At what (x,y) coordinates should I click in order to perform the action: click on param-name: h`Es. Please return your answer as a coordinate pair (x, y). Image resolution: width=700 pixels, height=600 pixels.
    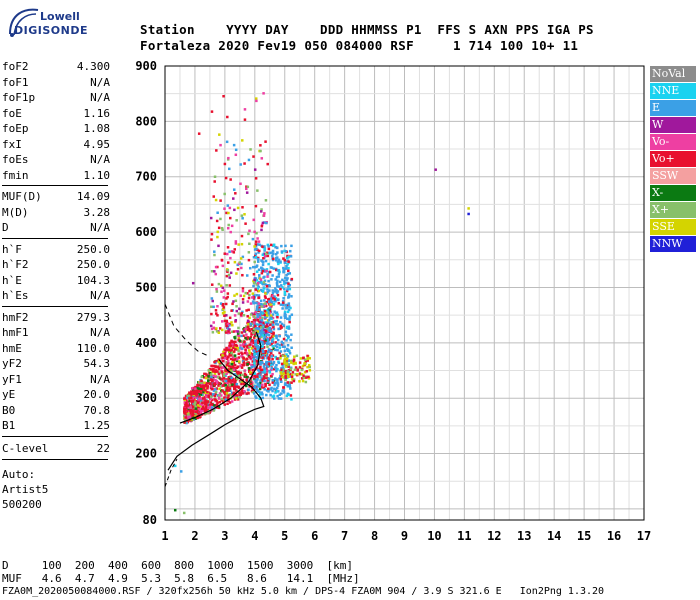
    Looking at the image, I should click on (15, 295).